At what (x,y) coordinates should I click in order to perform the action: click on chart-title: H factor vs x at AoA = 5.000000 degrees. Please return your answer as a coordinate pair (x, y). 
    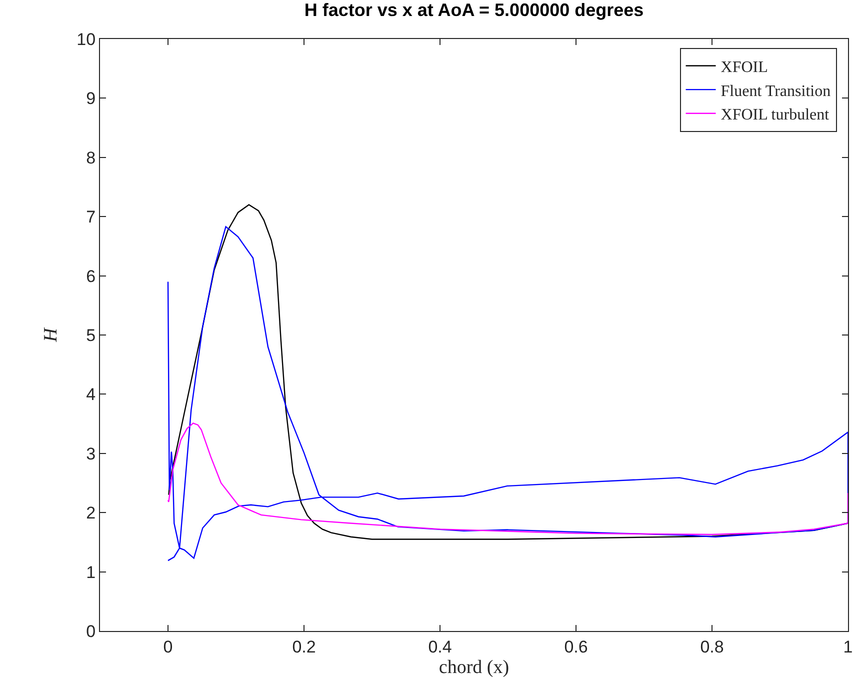
    Looking at the image, I should click on (474, 10).